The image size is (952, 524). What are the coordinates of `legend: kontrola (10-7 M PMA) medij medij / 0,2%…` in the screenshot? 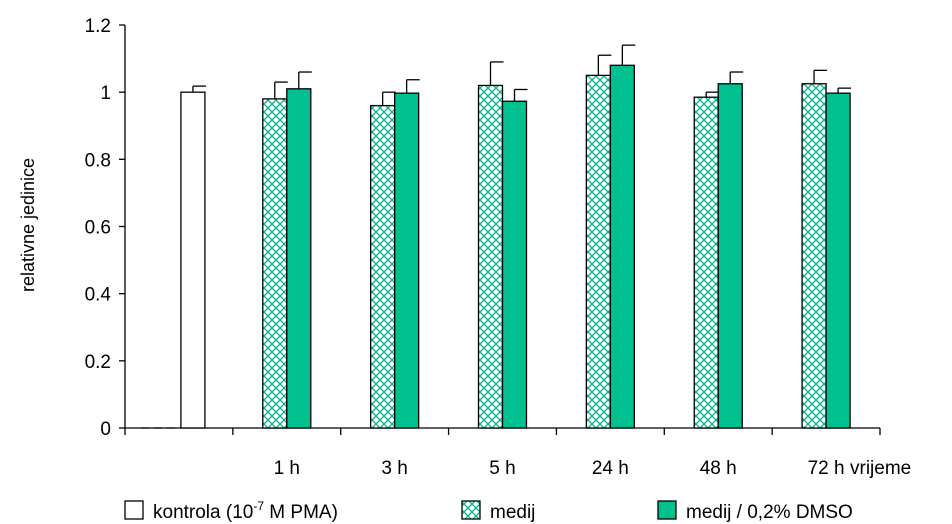 It's located at (488, 511).